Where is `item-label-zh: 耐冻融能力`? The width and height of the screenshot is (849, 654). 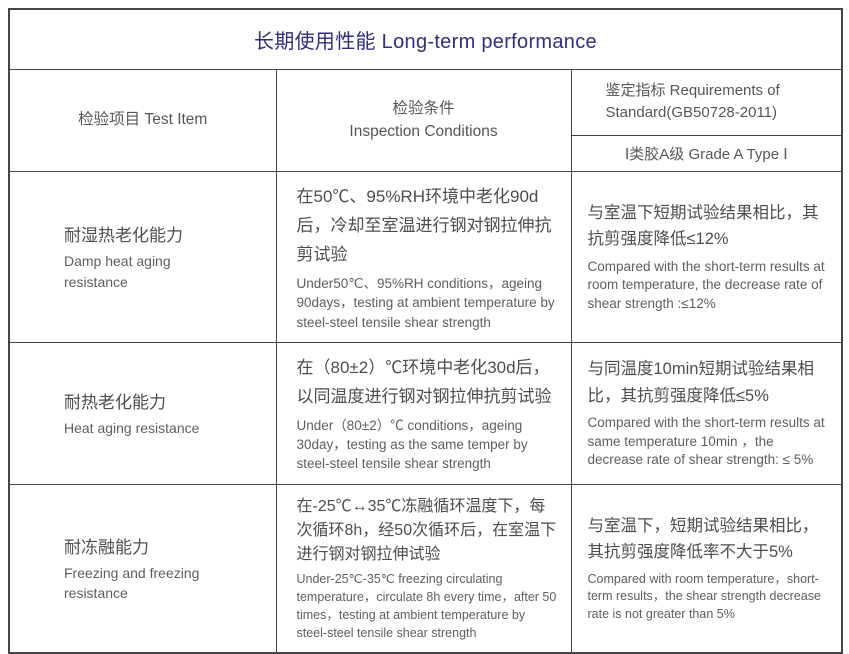
item-label-zh: 耐冻融能力 is located at coordinates (106, 548).